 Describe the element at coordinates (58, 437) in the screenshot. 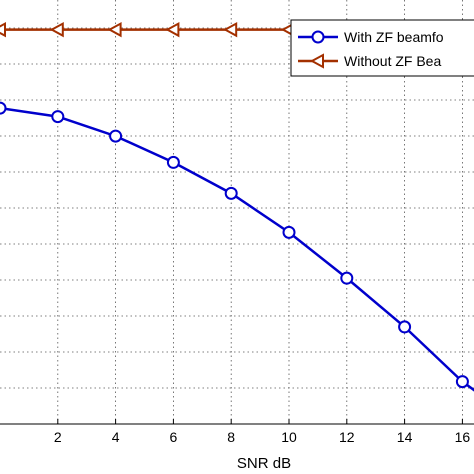

I see `x-tick-label: 2` at that location.